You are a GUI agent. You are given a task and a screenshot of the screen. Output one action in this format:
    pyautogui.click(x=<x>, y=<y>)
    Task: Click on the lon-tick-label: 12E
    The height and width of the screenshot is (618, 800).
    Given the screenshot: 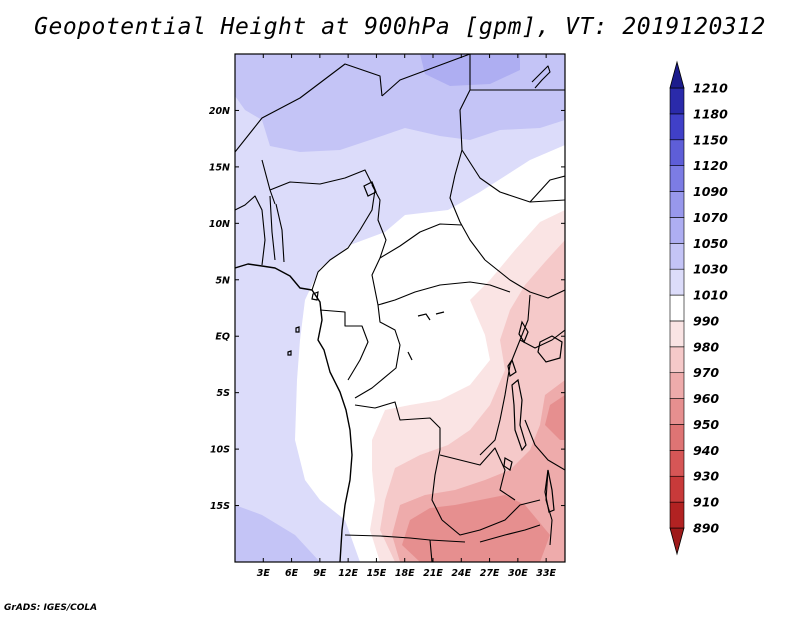 What is the action you would take?
    pyautogui.click(x=348, y=573)
    